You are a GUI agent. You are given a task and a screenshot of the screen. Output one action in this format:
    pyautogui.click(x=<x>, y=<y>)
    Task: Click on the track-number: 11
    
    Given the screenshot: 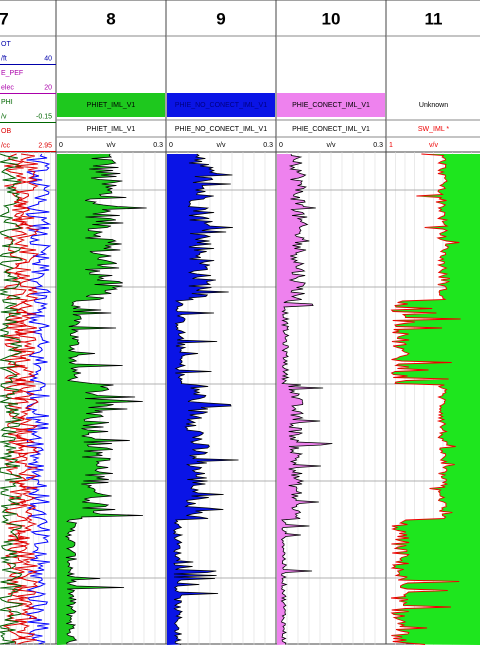 What is the action you would take?
    pyautogui.click(x=434, y=18)
    